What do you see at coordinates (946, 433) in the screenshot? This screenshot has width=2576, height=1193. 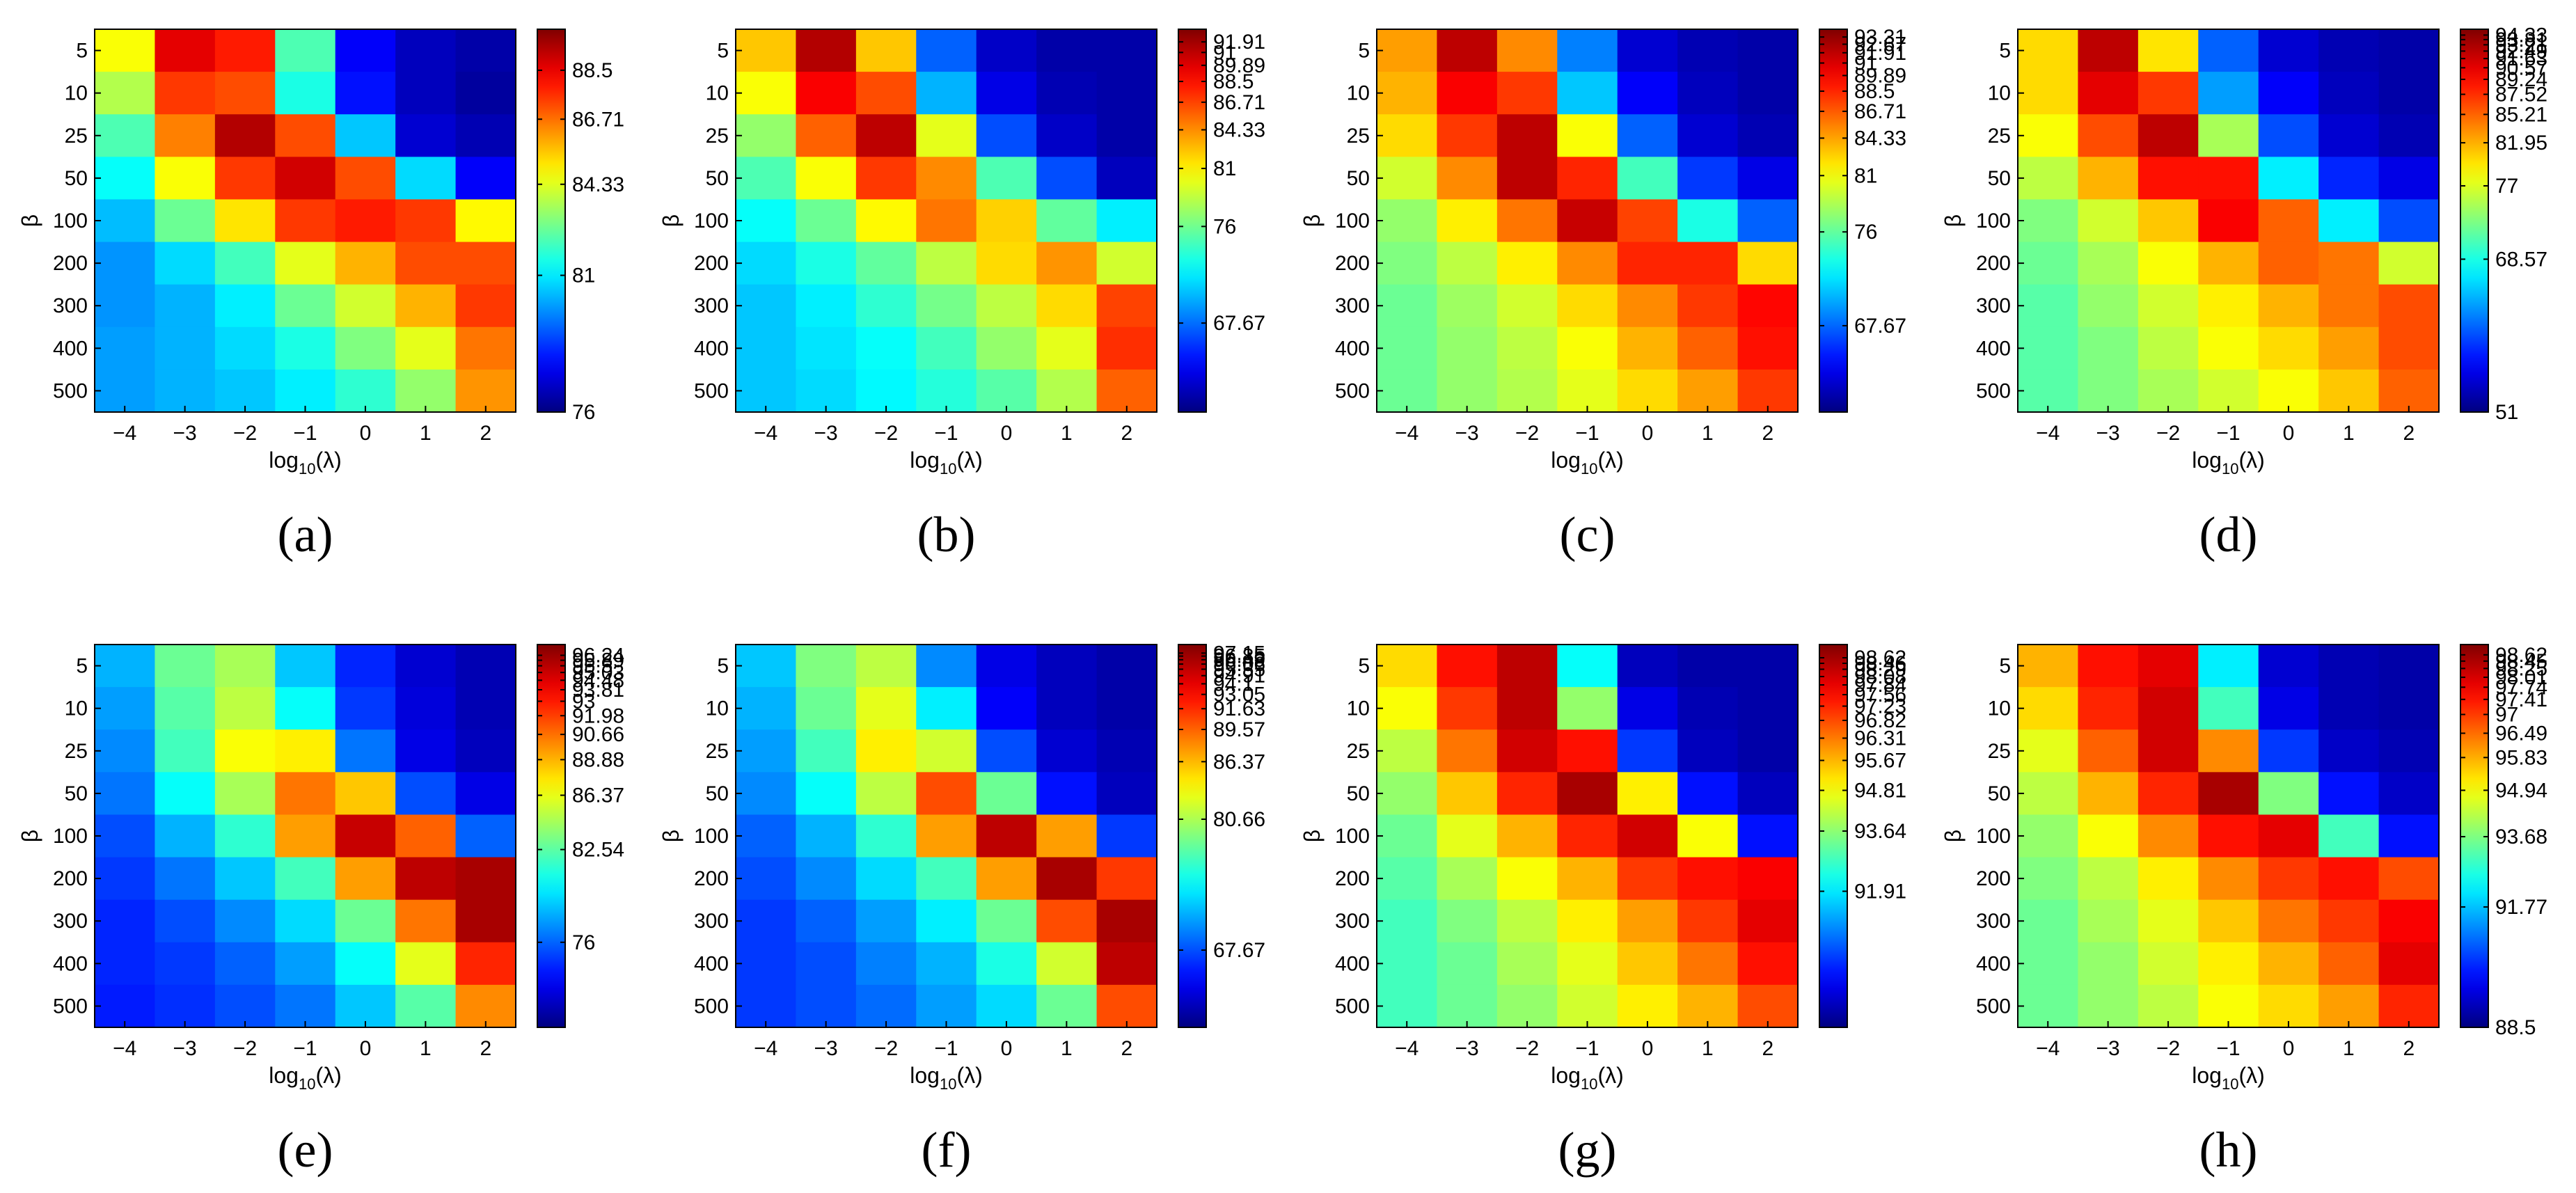 I see `x-tick-label: −1` at bounding box center [946, 433].